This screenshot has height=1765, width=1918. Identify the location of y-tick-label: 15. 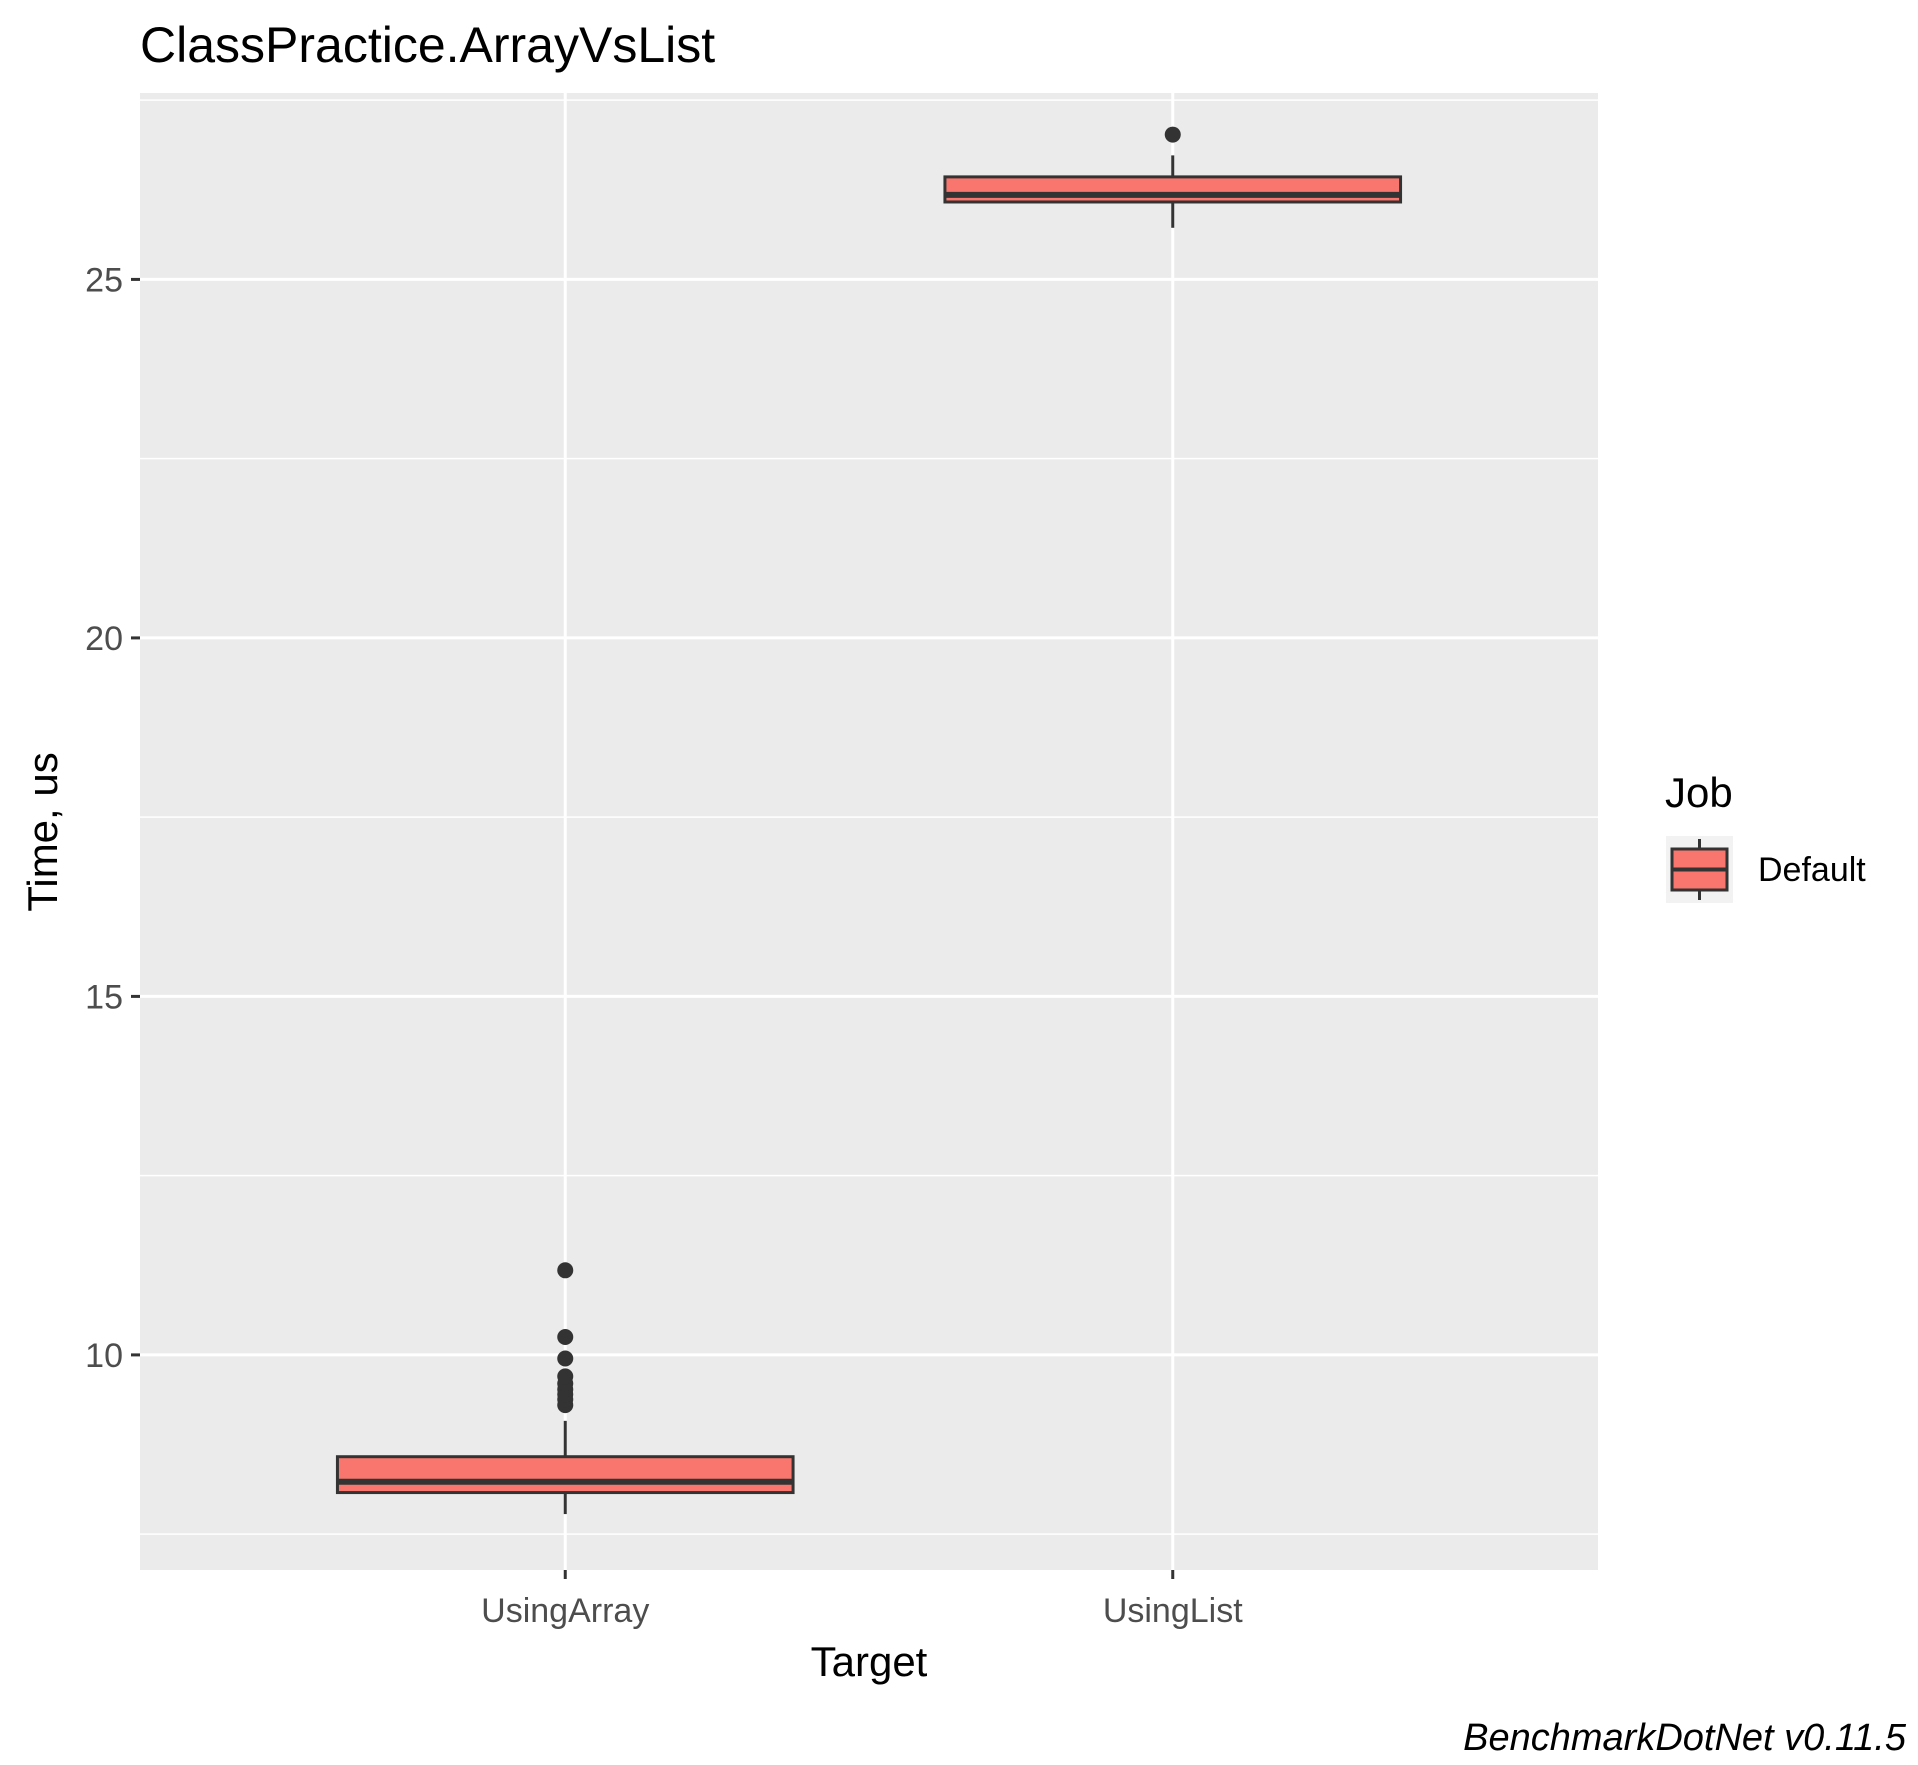
(104, 997).